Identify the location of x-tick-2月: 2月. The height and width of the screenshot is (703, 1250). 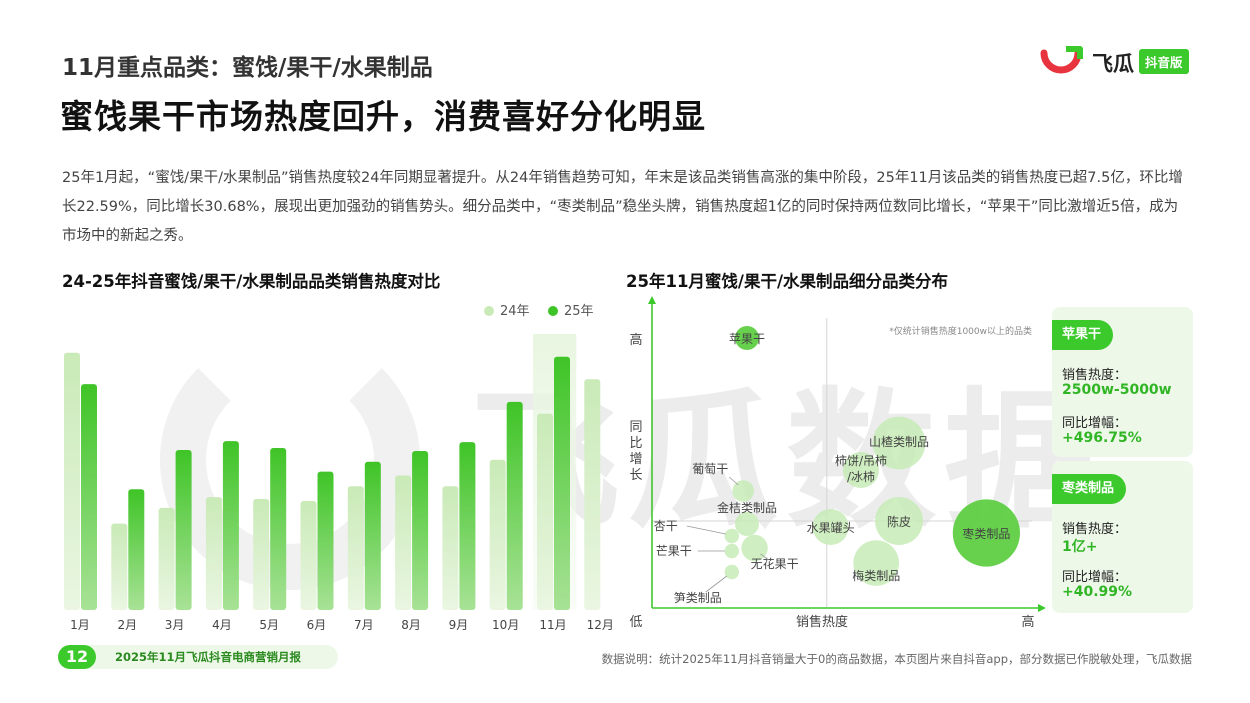
(127, 625).